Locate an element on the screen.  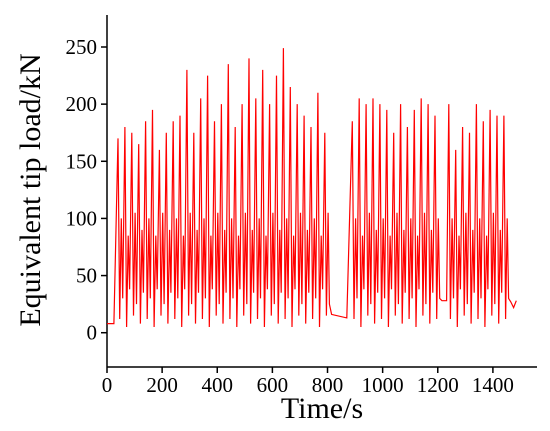
x-tick-label: 200 is located at coordinates (162, 385).